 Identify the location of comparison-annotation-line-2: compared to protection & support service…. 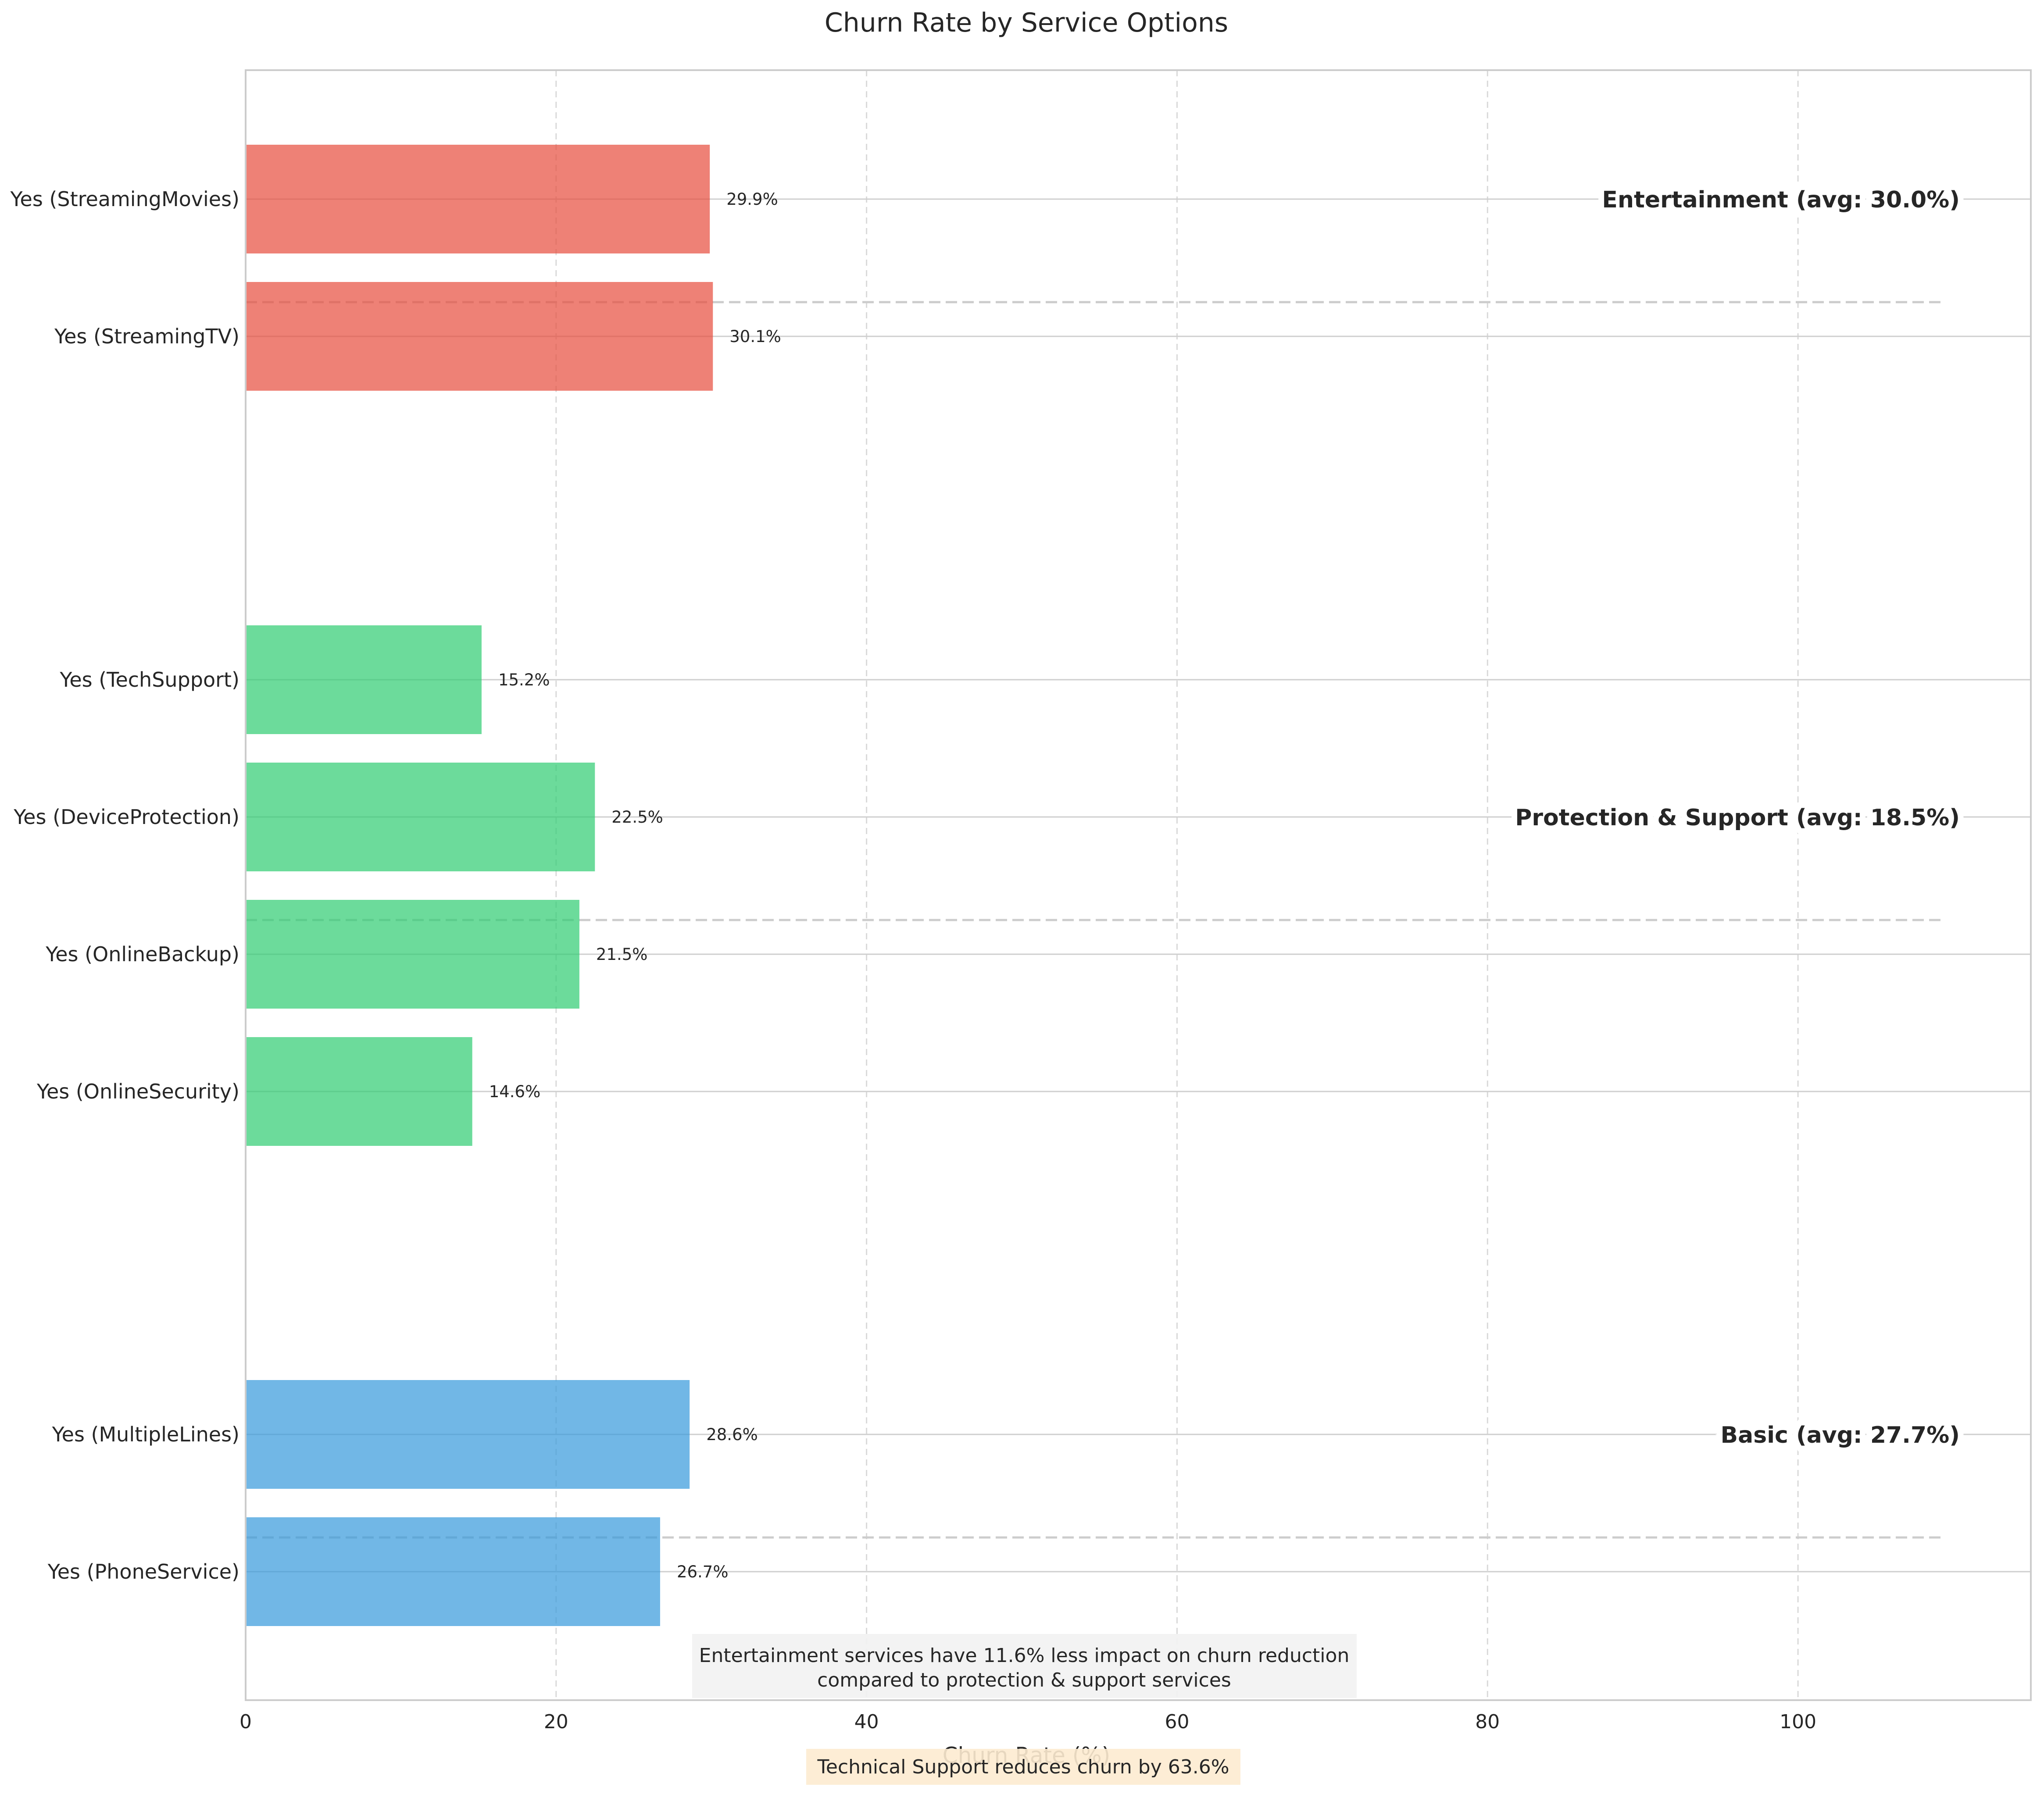
(1024, 1680).